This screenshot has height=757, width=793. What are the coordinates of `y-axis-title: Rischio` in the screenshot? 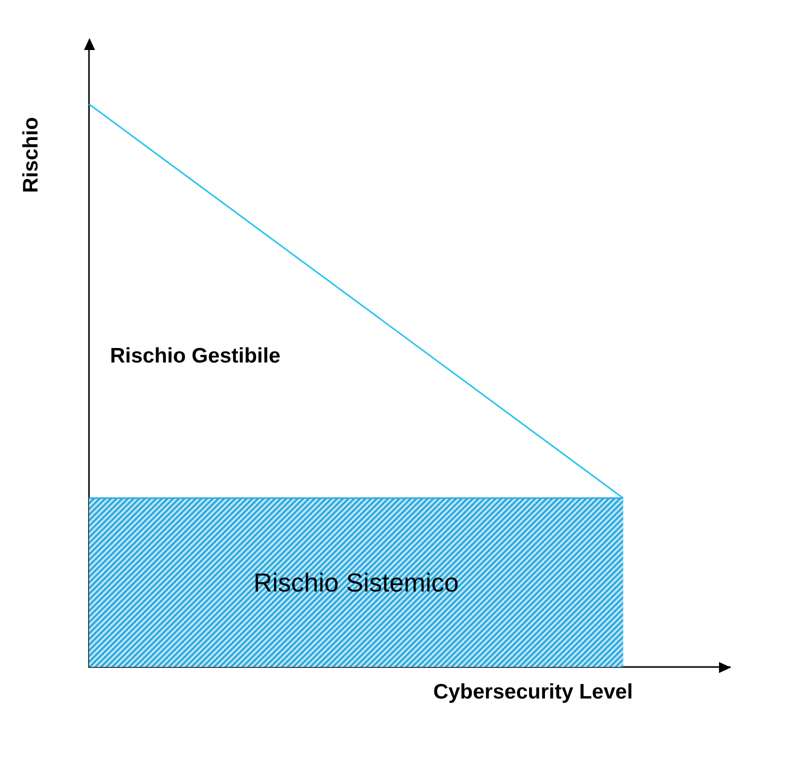 It's located at (31, 155).